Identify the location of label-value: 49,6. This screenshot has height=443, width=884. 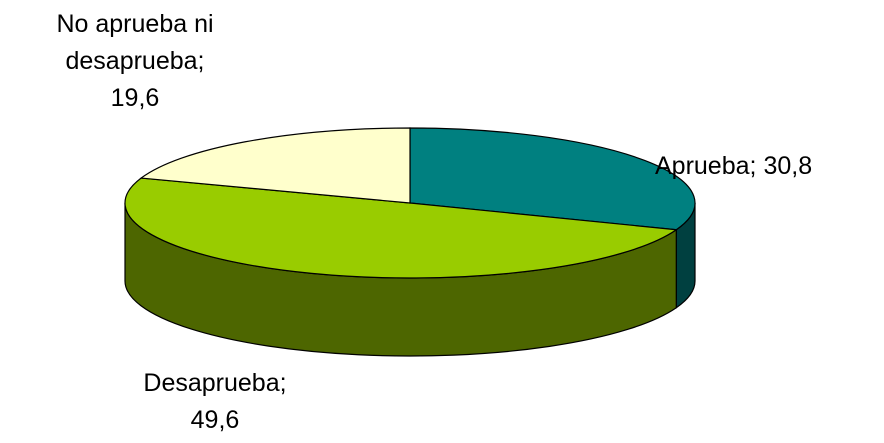
(215, 420).